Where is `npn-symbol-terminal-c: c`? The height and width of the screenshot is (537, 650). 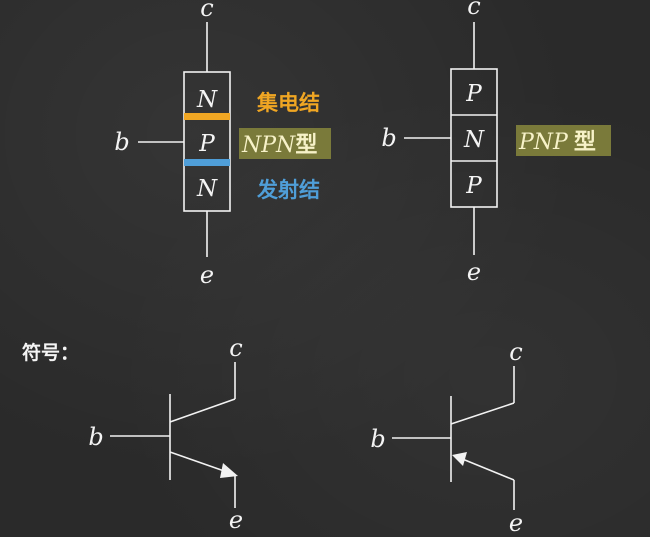 npn-symbol-terminal-c: c is located at coordinates (235, 348).